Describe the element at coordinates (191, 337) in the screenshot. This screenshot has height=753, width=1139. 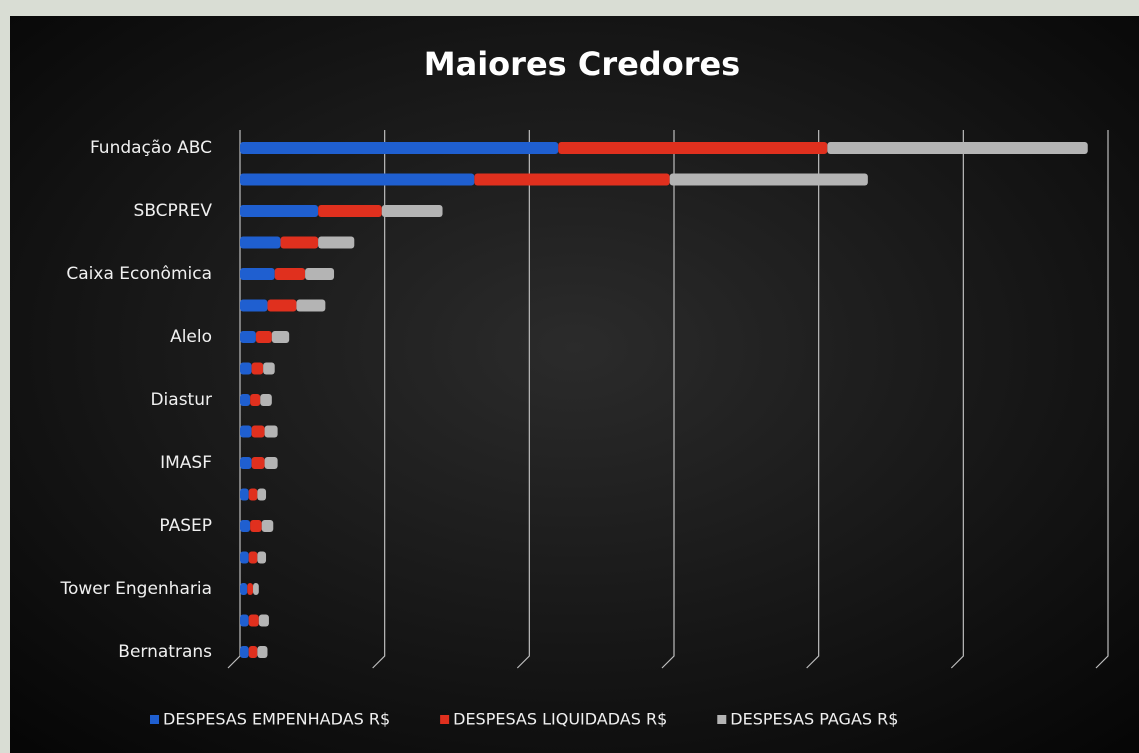
I see `y-tick-label: Alelo` at that location.